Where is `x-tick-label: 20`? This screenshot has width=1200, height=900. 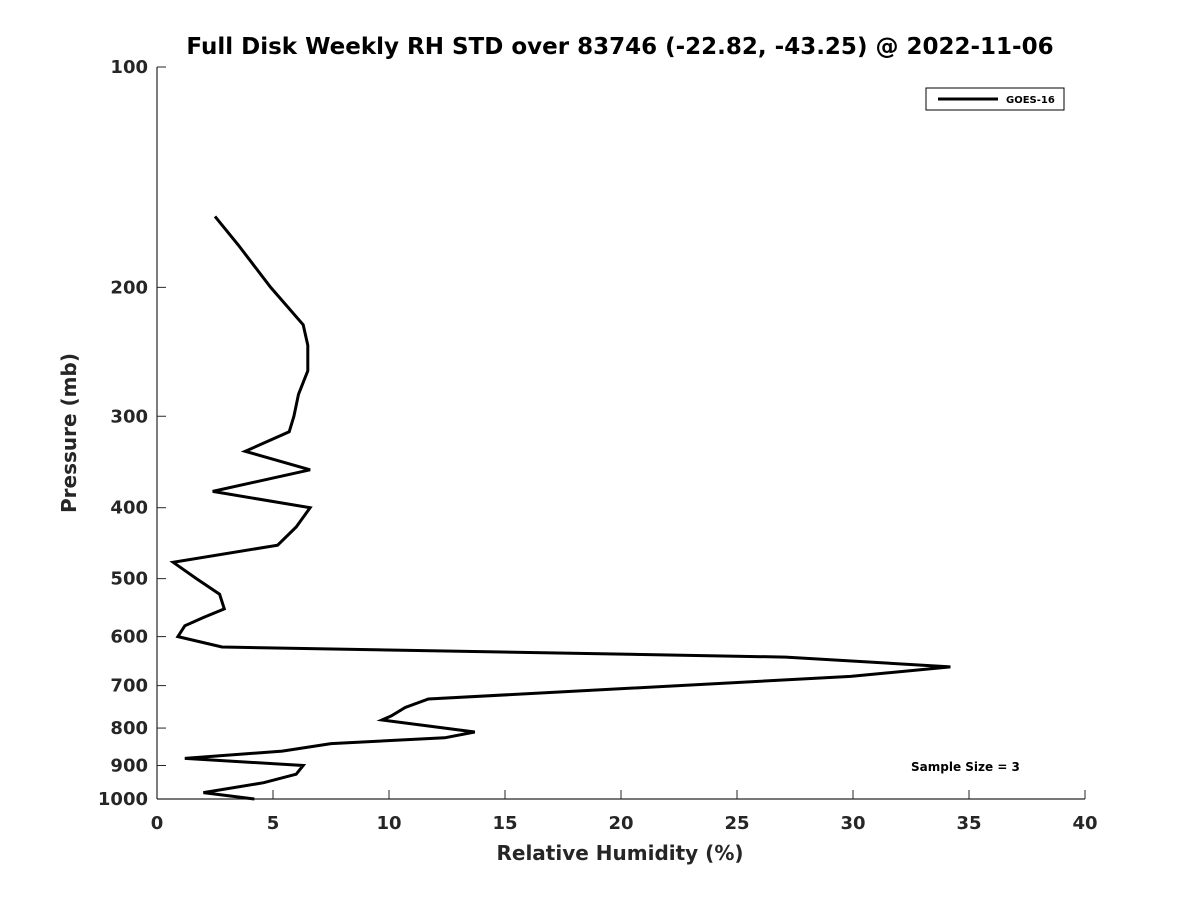
x-tick-label: 20 is located at coordinates (620, 823).